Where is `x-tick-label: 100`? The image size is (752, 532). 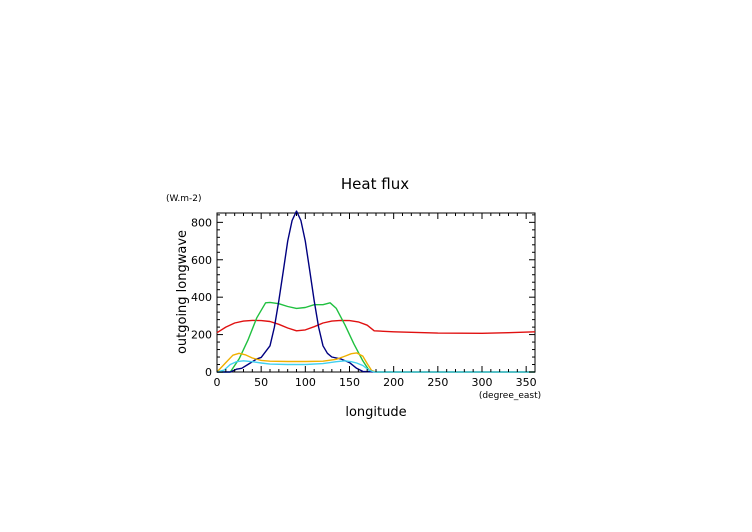
x-tick-label: 100 is located at coordinates (305, 382).